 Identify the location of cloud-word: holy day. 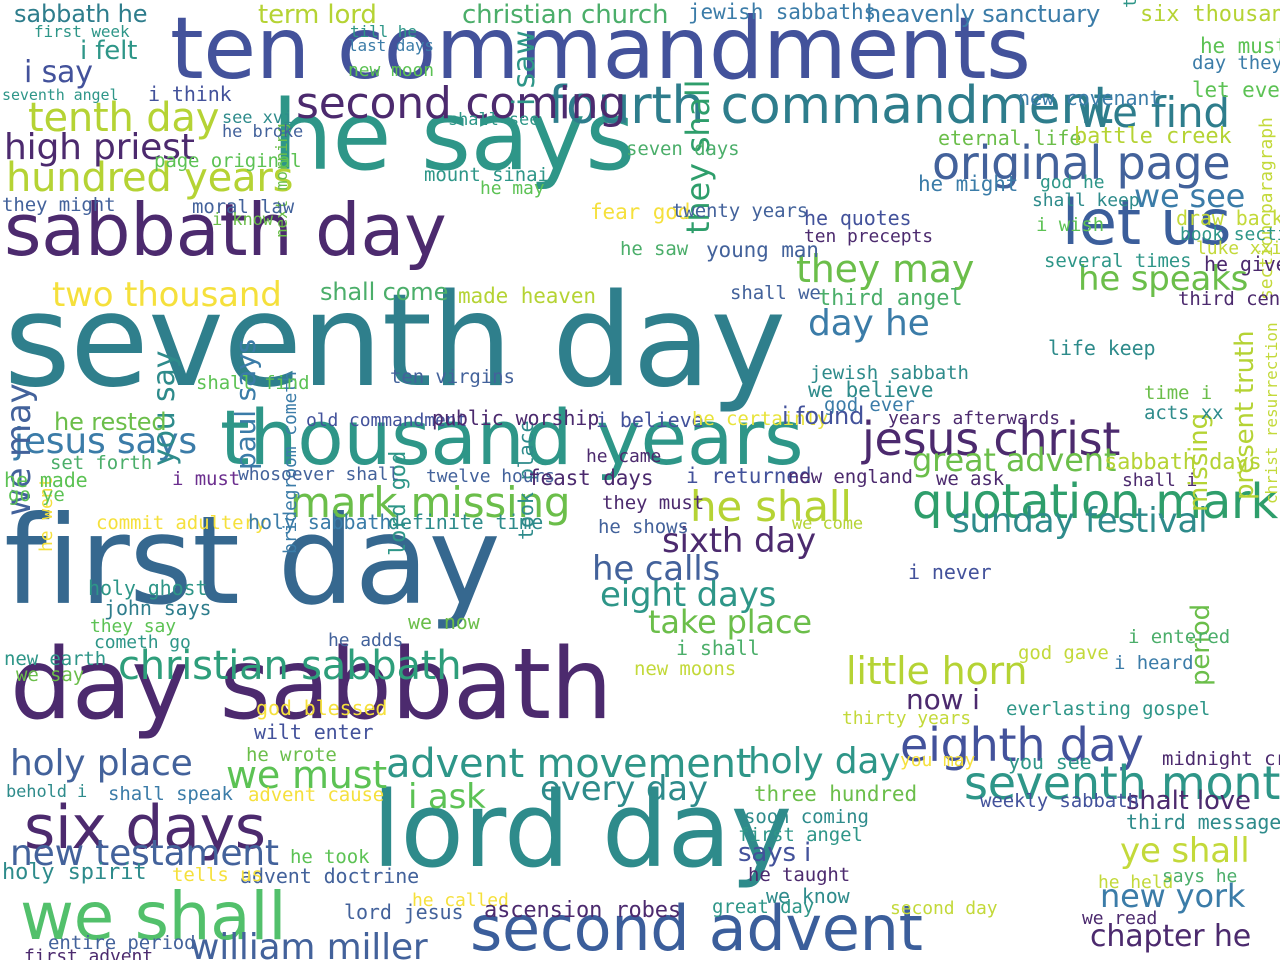
(824, 761).